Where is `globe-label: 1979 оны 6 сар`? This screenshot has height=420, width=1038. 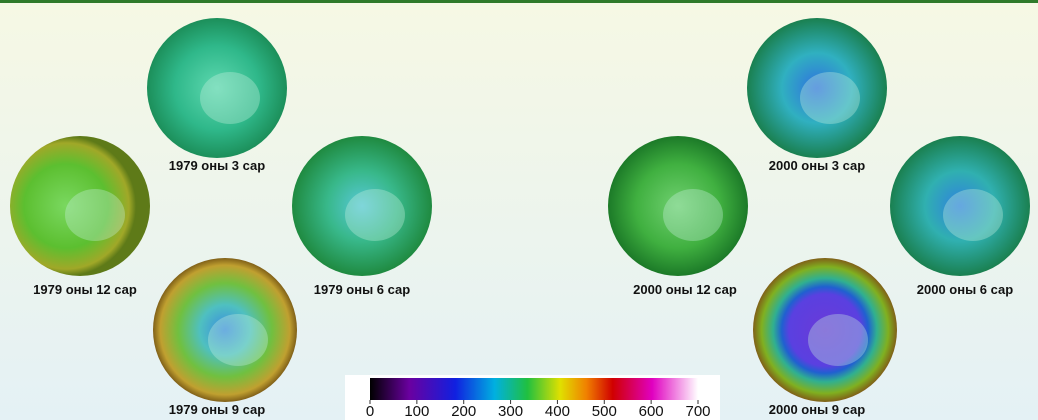
globe-label: 1979 оны 6 сар is located at coordinates (362, 289).